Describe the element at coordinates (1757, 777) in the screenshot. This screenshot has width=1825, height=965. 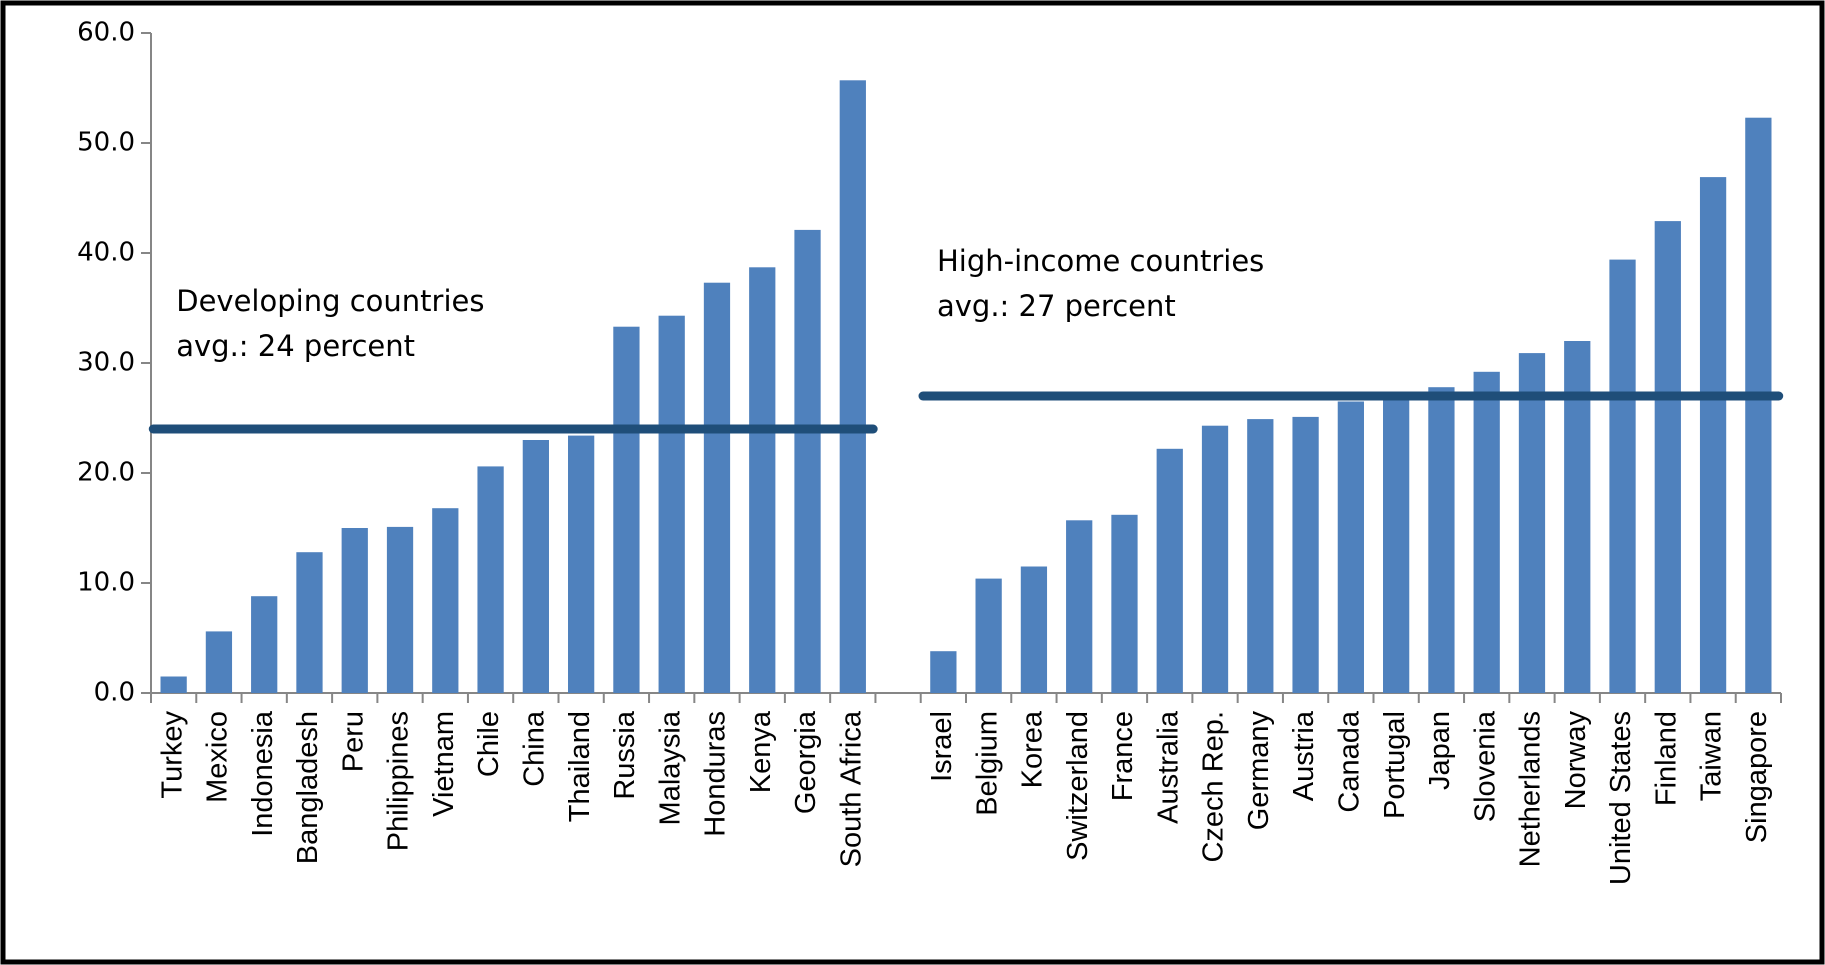
I see `x-tick-label: Singapore` at that location.